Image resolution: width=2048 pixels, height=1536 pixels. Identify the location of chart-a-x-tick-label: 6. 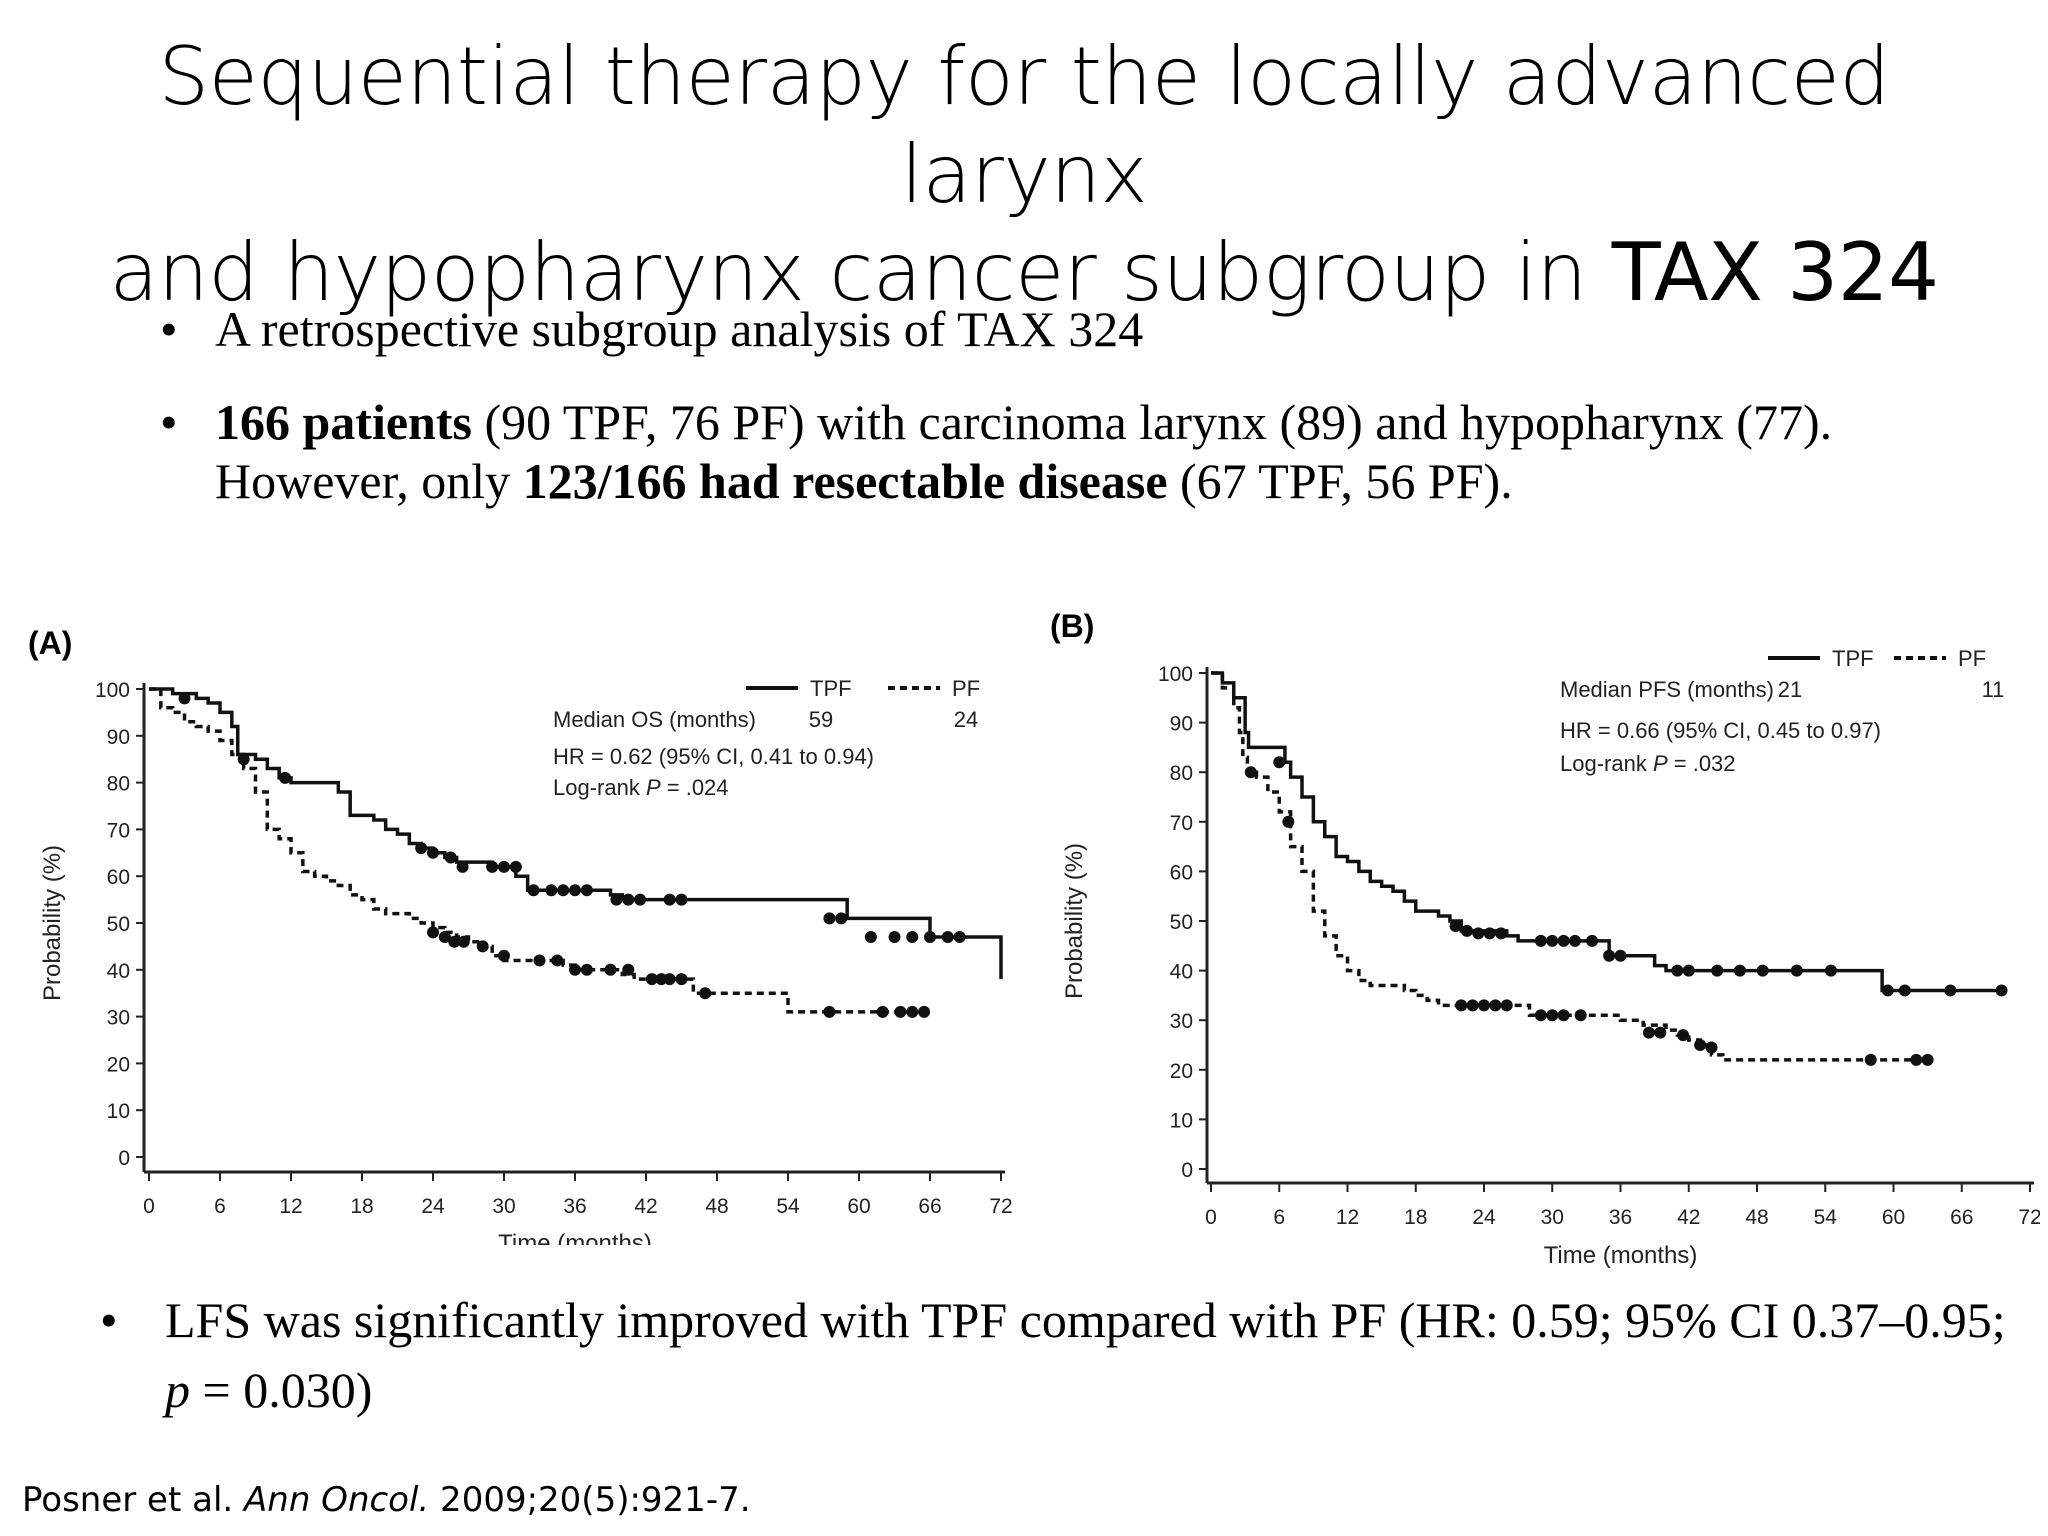
(220, 1206).